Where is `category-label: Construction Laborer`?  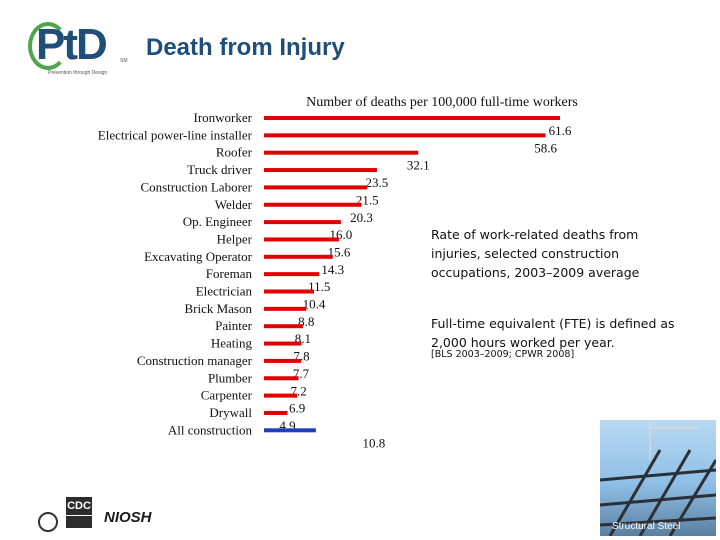
category-label: Construction Laborer is located at coordinates (196, 186).